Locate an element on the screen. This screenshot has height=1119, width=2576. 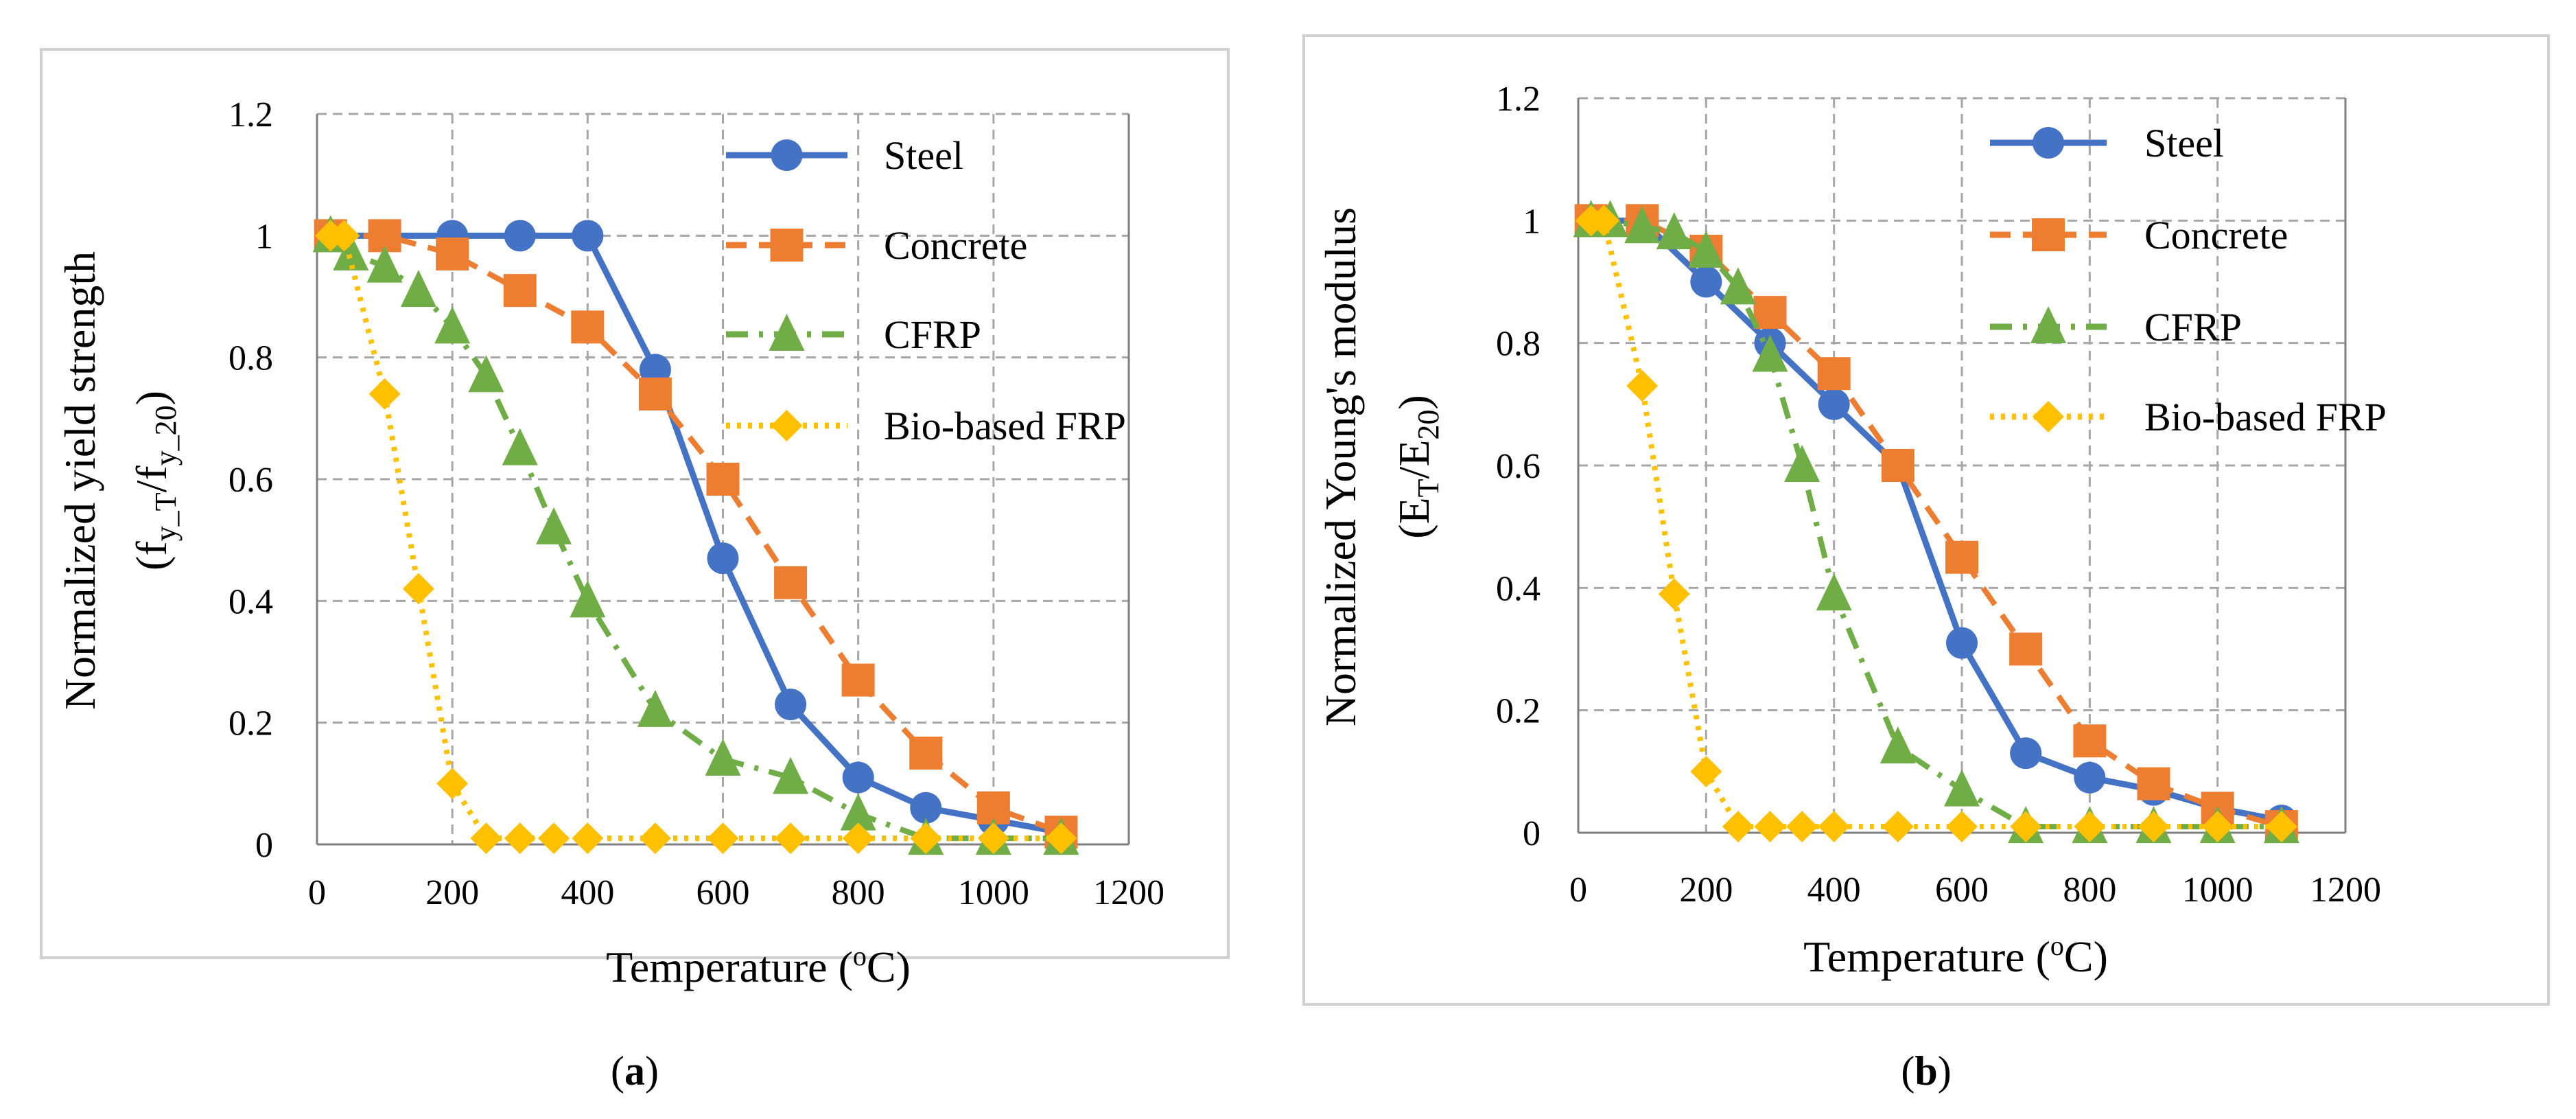
legend-marker-steel is located at coordinates (2048, 143).